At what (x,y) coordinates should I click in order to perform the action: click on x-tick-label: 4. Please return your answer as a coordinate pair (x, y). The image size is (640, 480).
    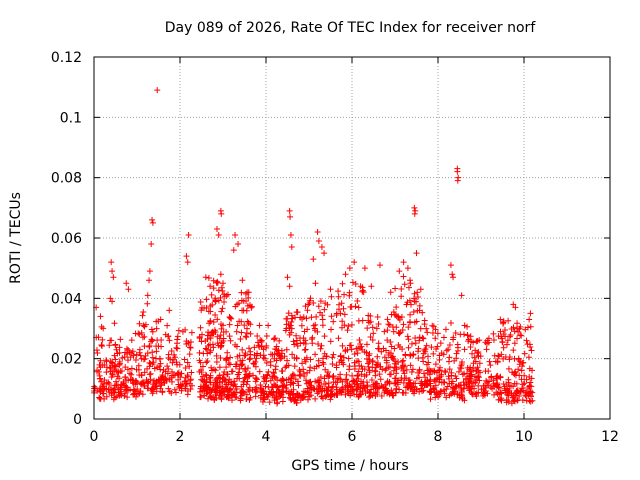
    Looking at the image, I should click on (266, 437).